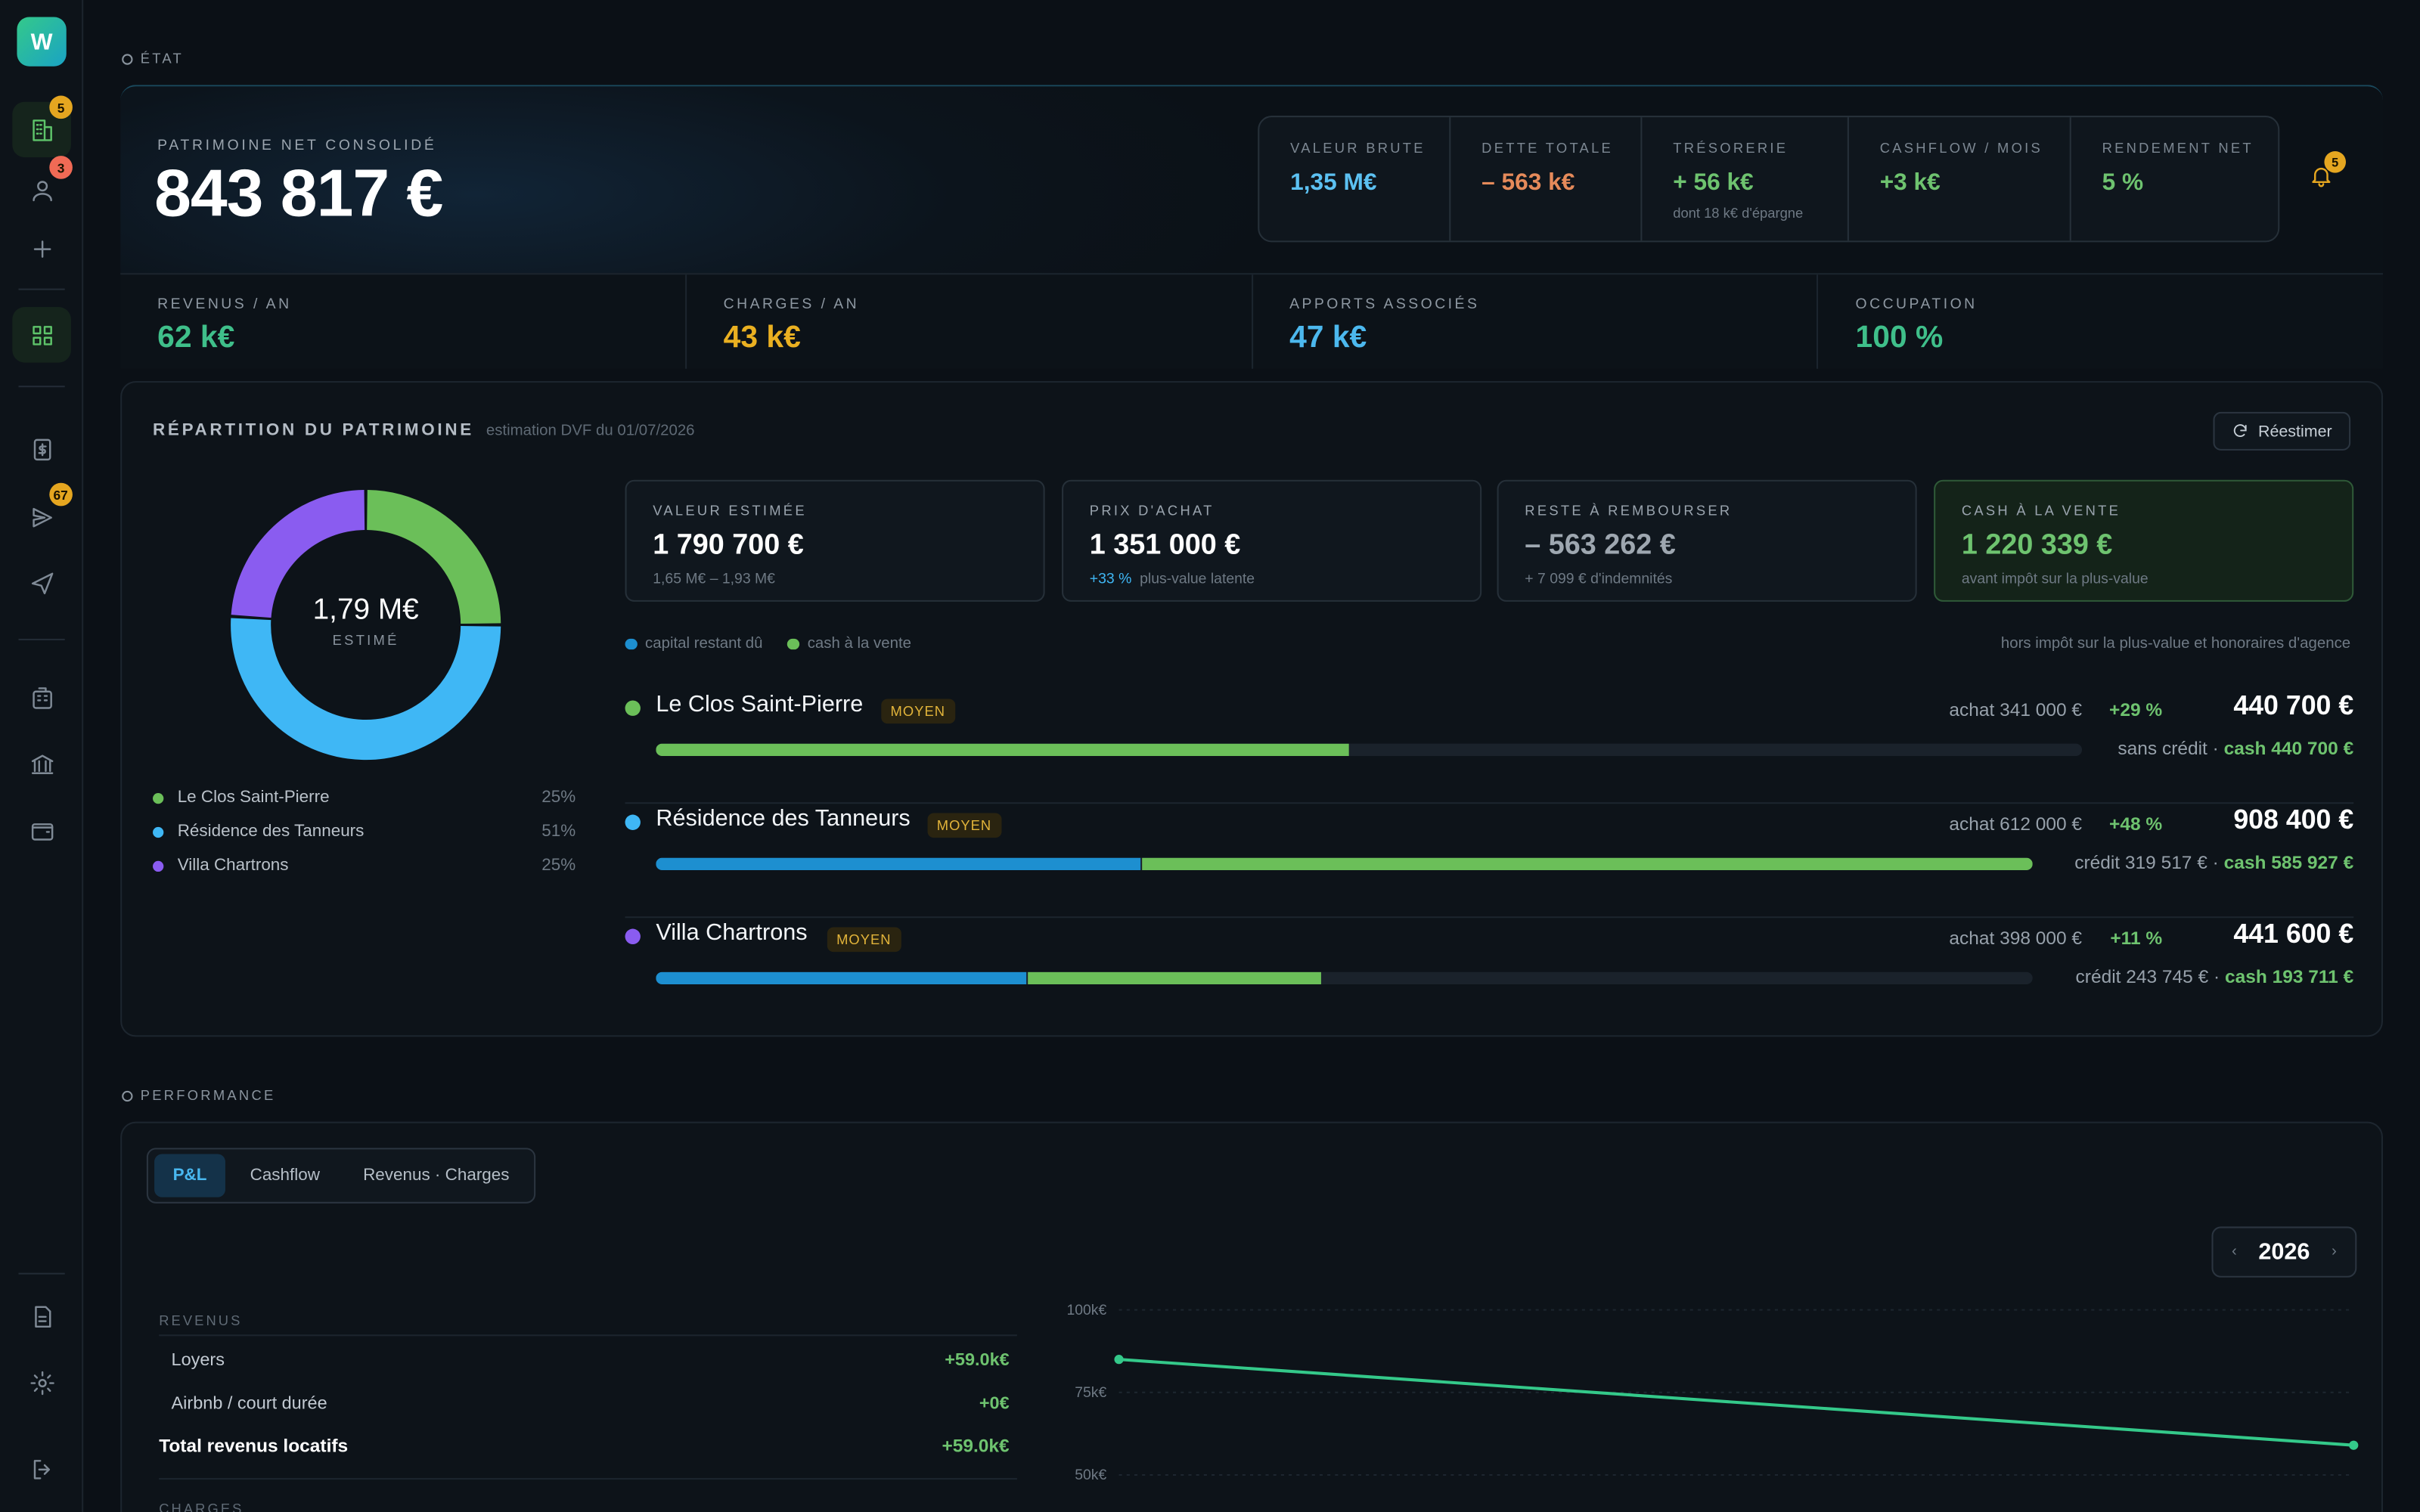 The height and width of the screenshot is (1512, 2420). What do you see at coordinates (271, 832) in the screenshot?
I see `legend-name: Résidence des Tanneurs` at bounding box center [271, 832].